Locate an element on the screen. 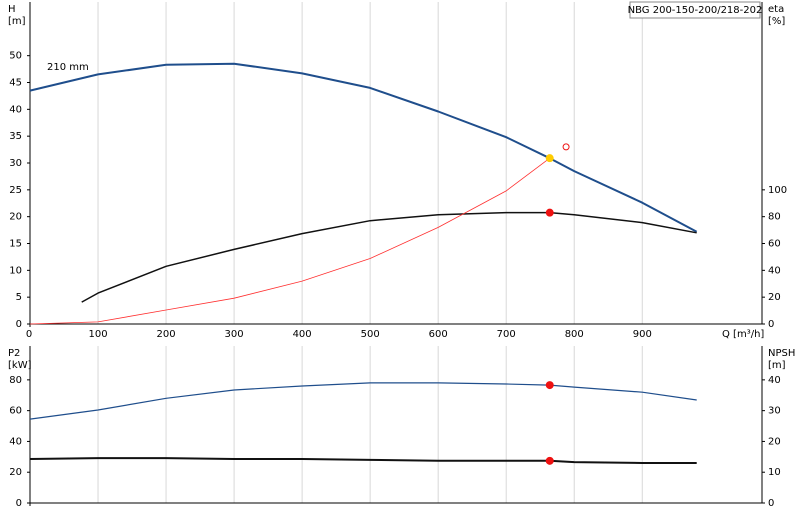 The image size is (800, 520). x-axis-label: Q [m³/h] is located at coordinates (743, 334).